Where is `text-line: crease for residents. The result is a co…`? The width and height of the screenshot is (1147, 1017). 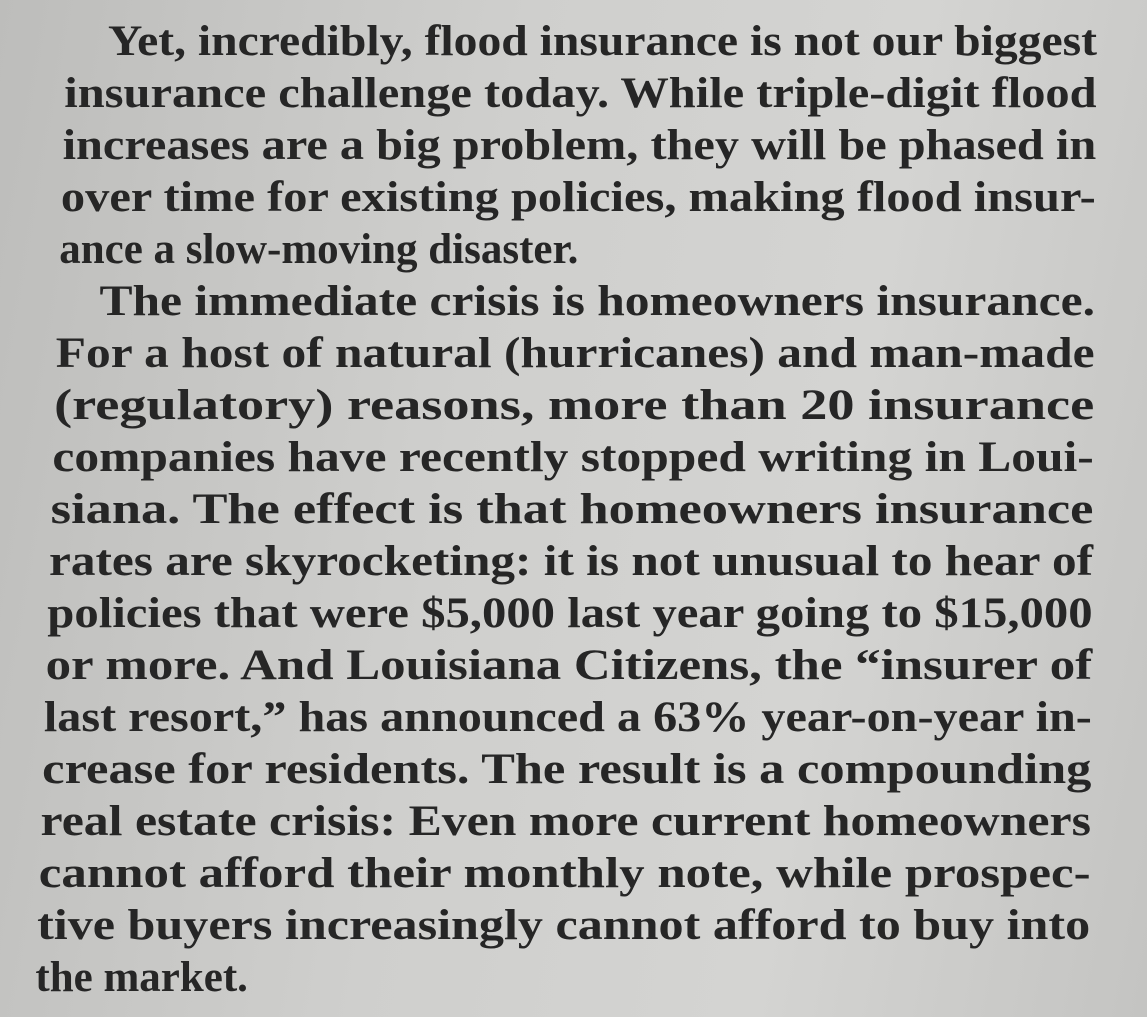 text-line: crease for residents. The result is a co… is located at coordinates (567, 769).